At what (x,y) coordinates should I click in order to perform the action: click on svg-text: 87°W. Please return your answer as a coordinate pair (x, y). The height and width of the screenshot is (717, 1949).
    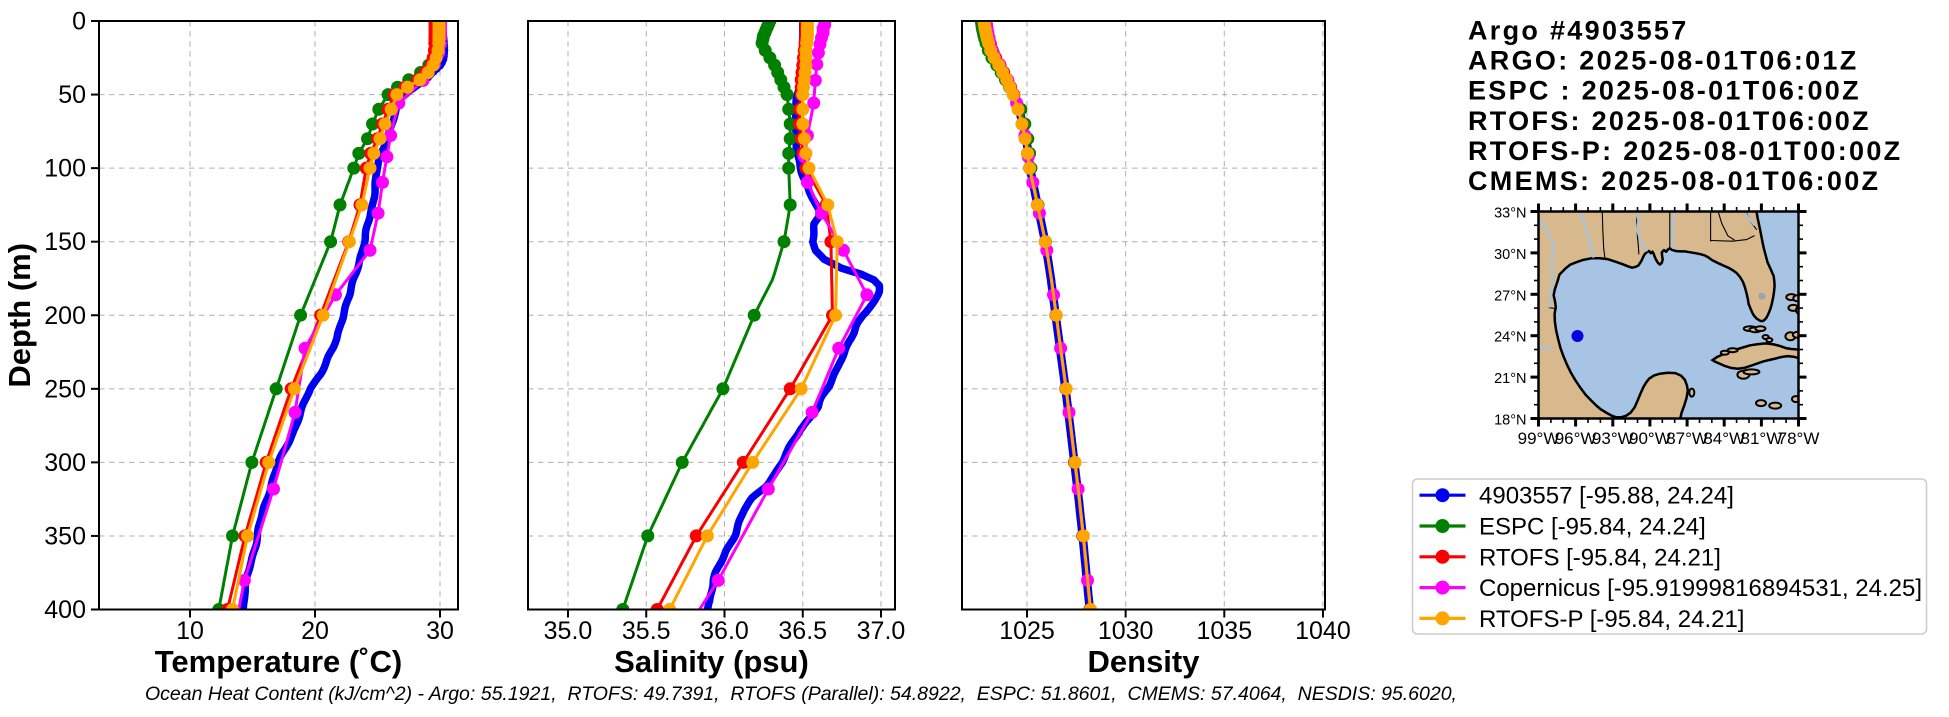
    Looking at the image, I should click on (1687, 438).